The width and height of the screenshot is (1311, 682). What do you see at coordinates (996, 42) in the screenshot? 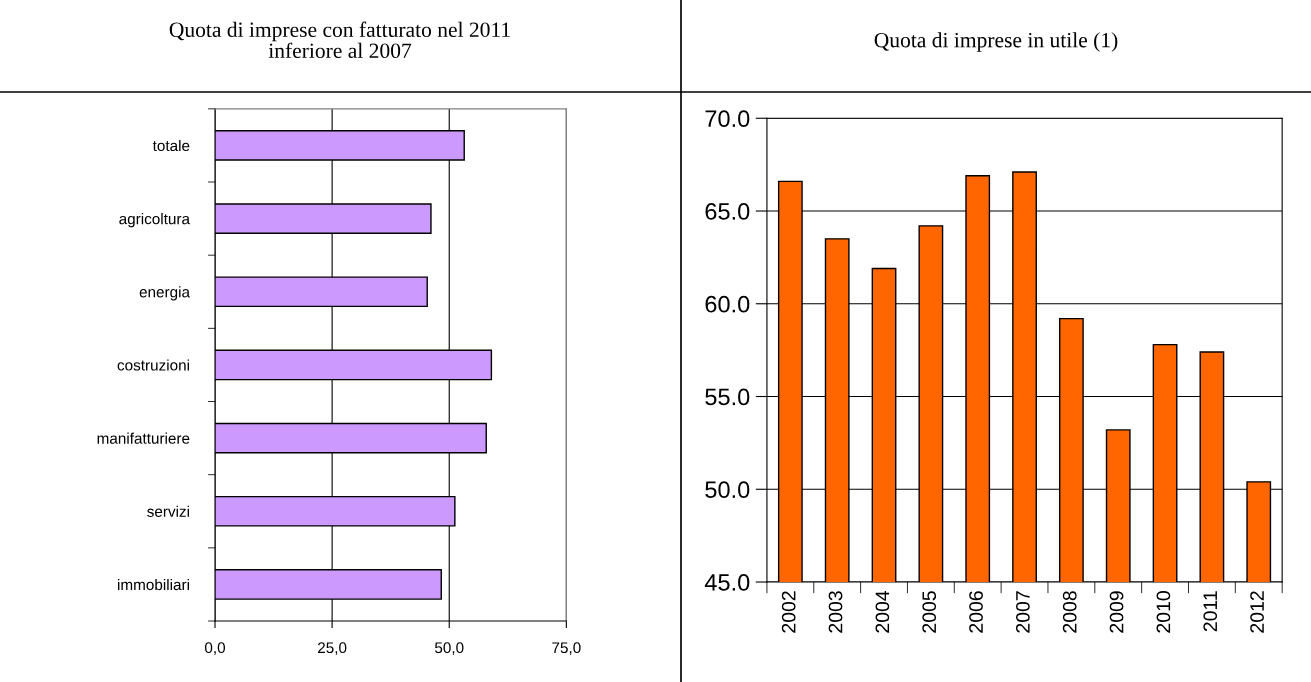
I see `chart-title: Quota di imprese in utile (1)` at bounding box center [996, 42].